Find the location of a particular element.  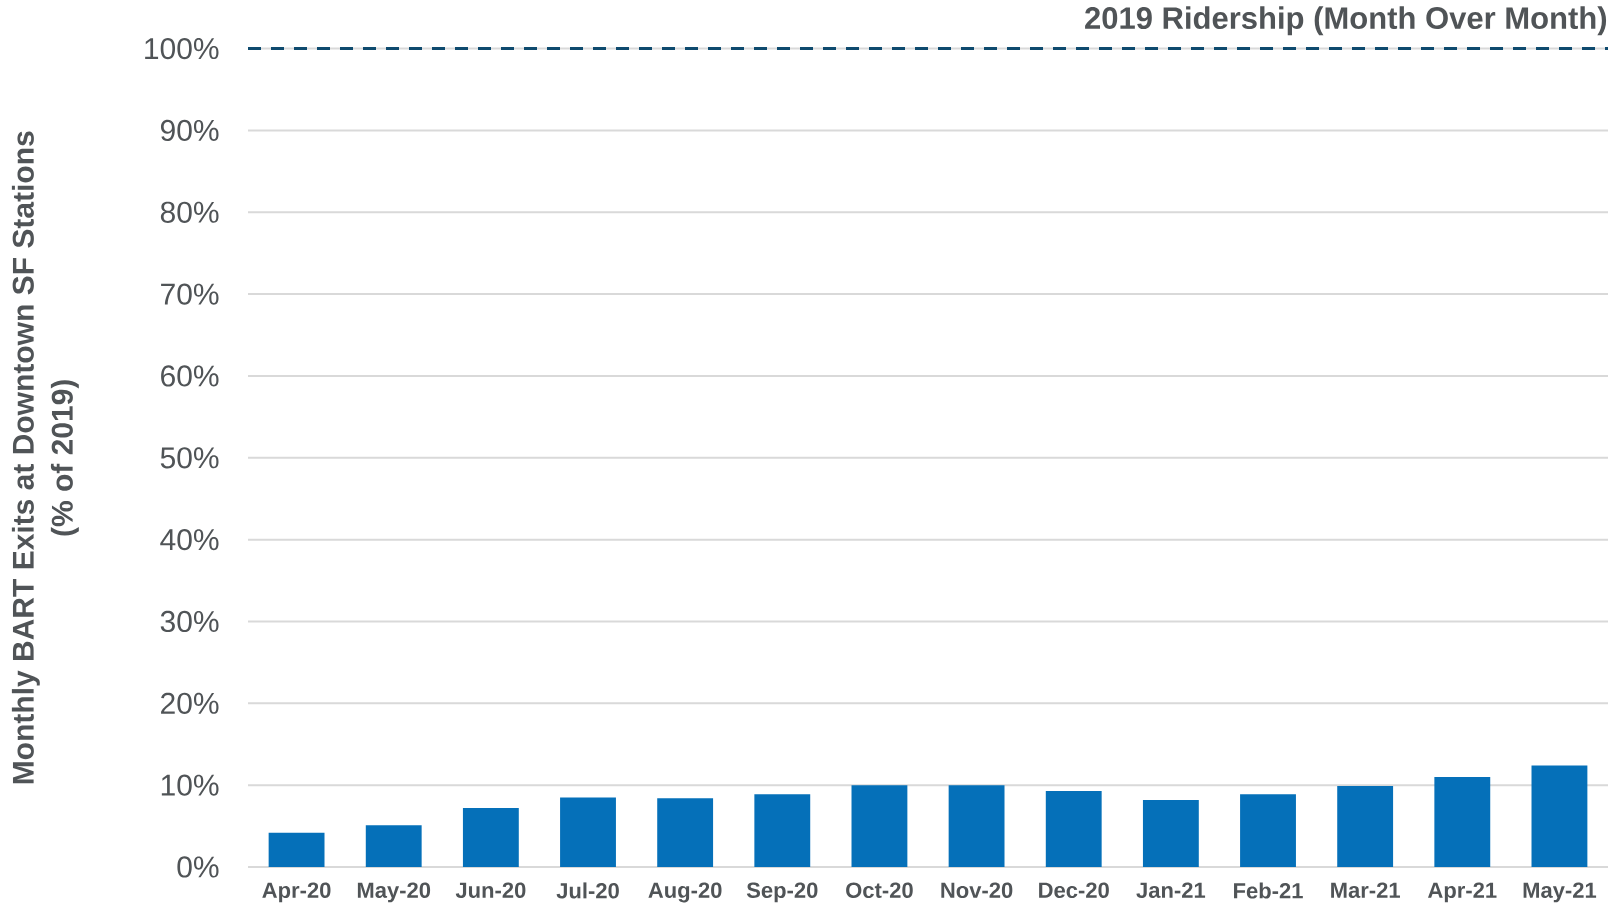

y-tick-label: 30% is located at coordinates (189, 621).